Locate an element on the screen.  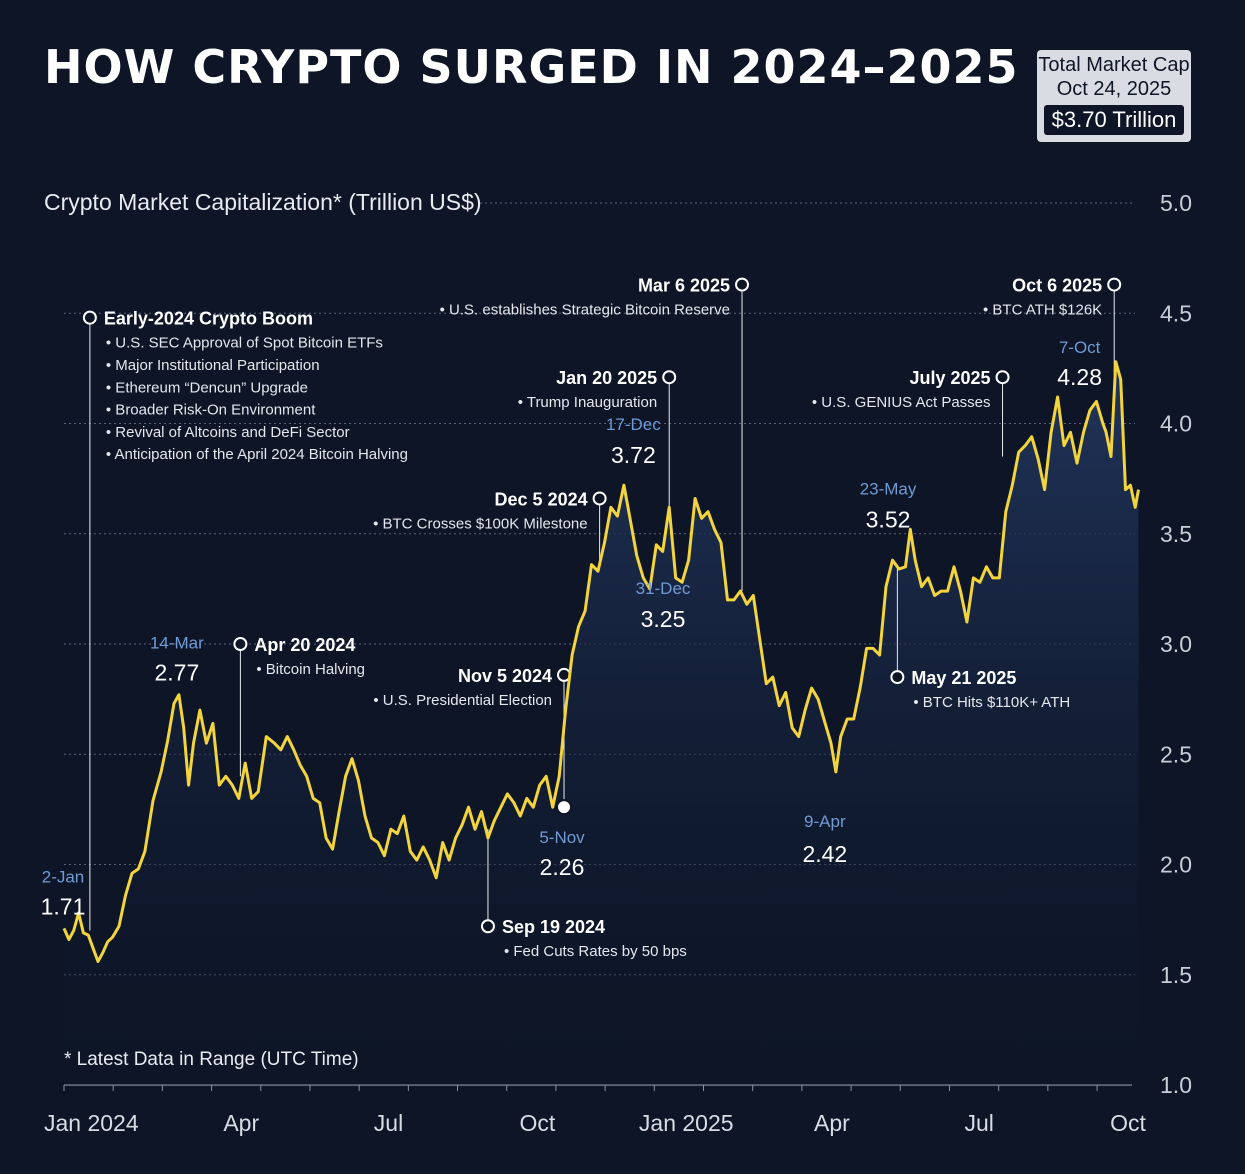
peak-date: 17-Dec is located at coordinates (633, 424).